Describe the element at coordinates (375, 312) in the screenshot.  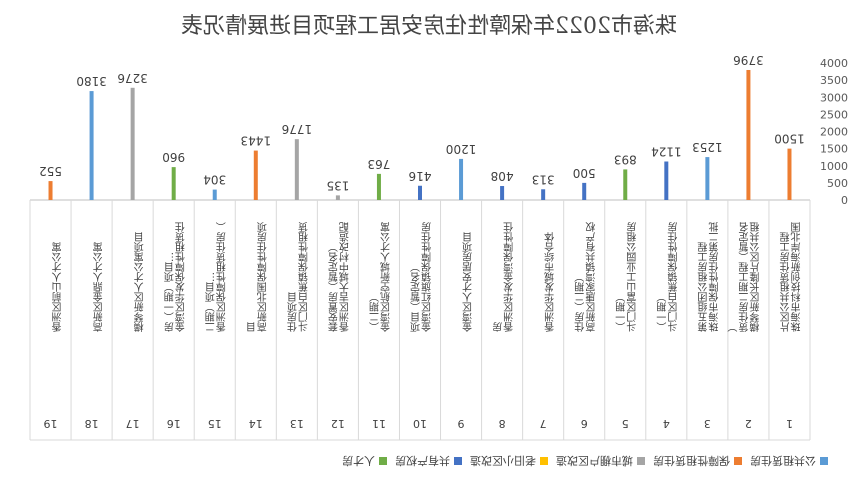
I see `category-label-line: （二期）` at that location.